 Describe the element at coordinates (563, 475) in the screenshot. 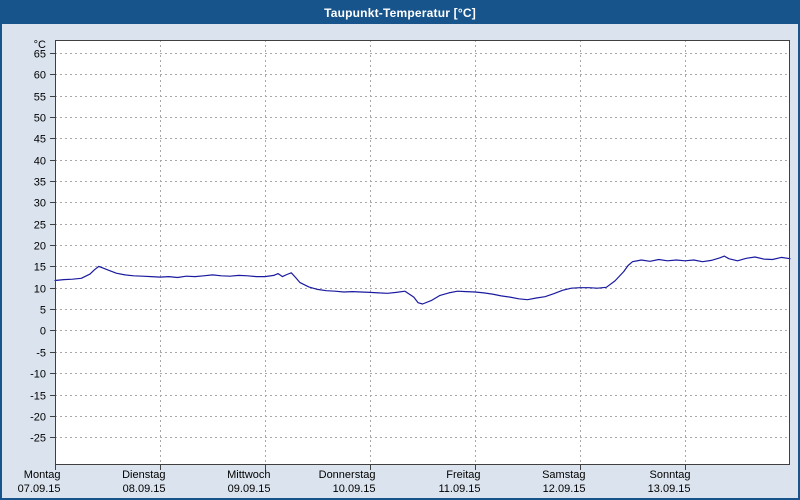

I see `x-day-label: Samstag` at that location.